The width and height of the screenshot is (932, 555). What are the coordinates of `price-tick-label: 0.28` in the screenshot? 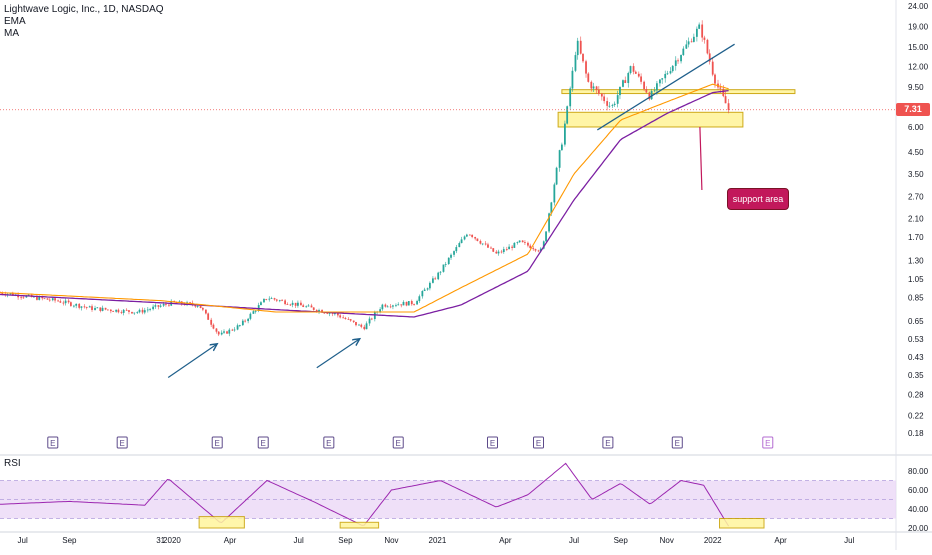 It's located at (916, 394).